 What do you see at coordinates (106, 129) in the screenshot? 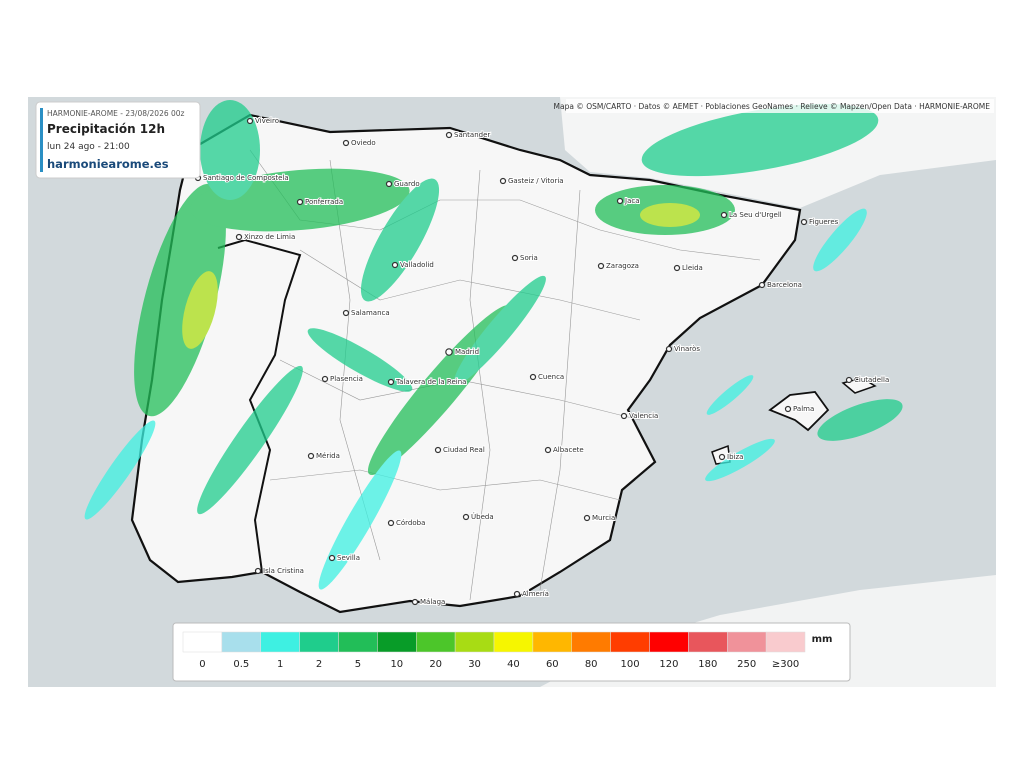
I see `map-title: Precipitación 12h` at bounding box center [106, 129].